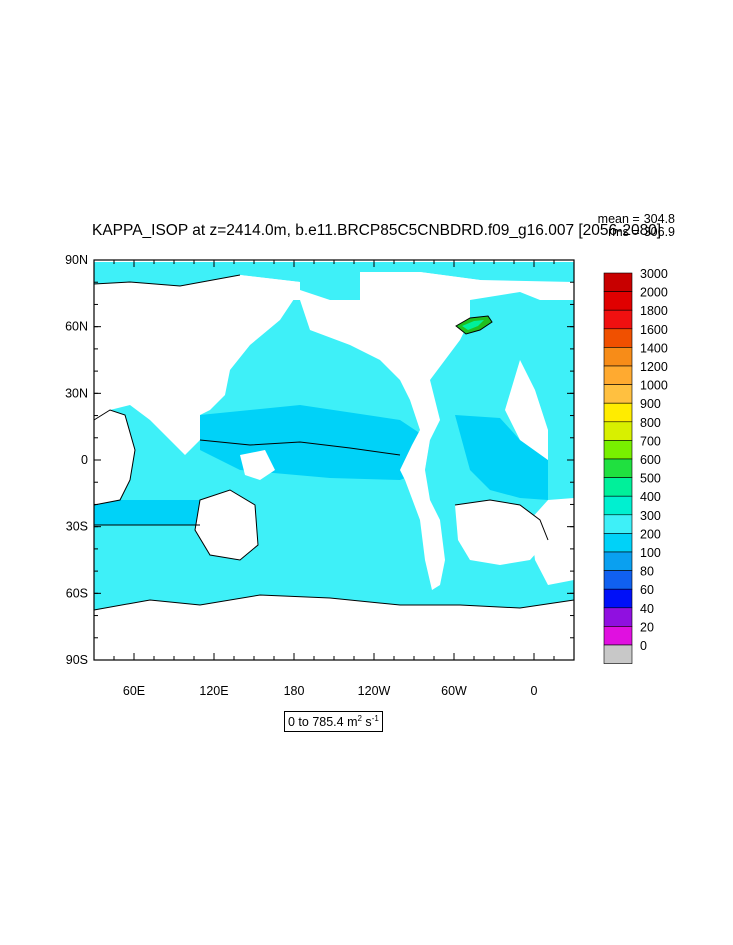 The image size is (733, 945). What do you see at coordinates (654, 348) in the screenshot?
I see `colorbar-label: 1400` at bounding box center [654, 348].